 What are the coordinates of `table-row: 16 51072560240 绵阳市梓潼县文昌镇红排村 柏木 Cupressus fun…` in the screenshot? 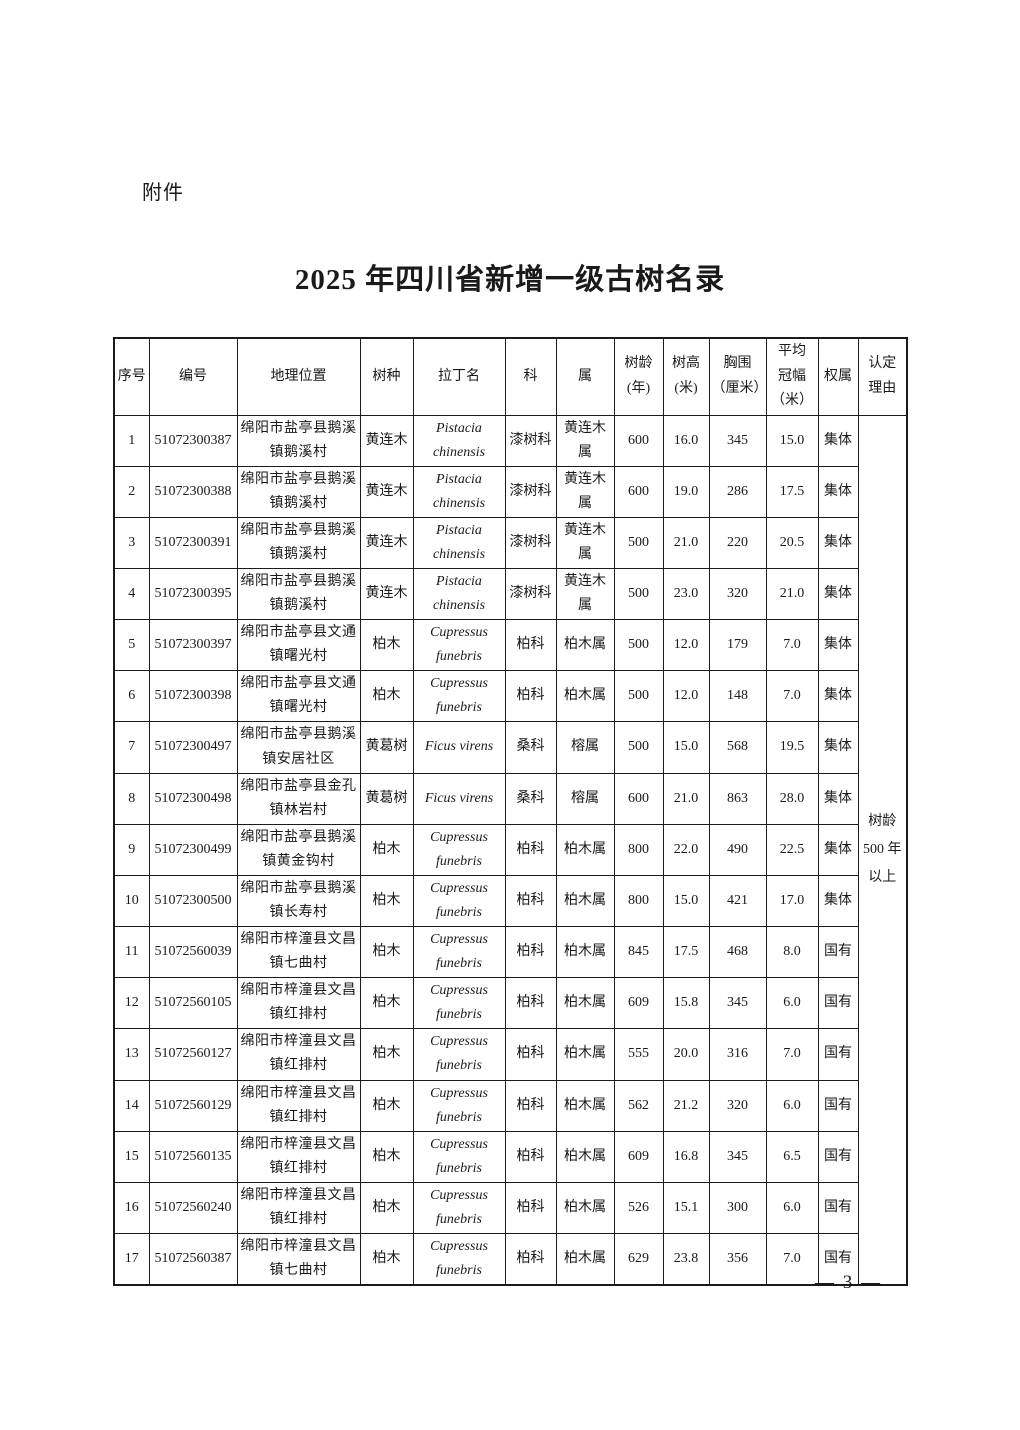 It's located at (510, 1208).